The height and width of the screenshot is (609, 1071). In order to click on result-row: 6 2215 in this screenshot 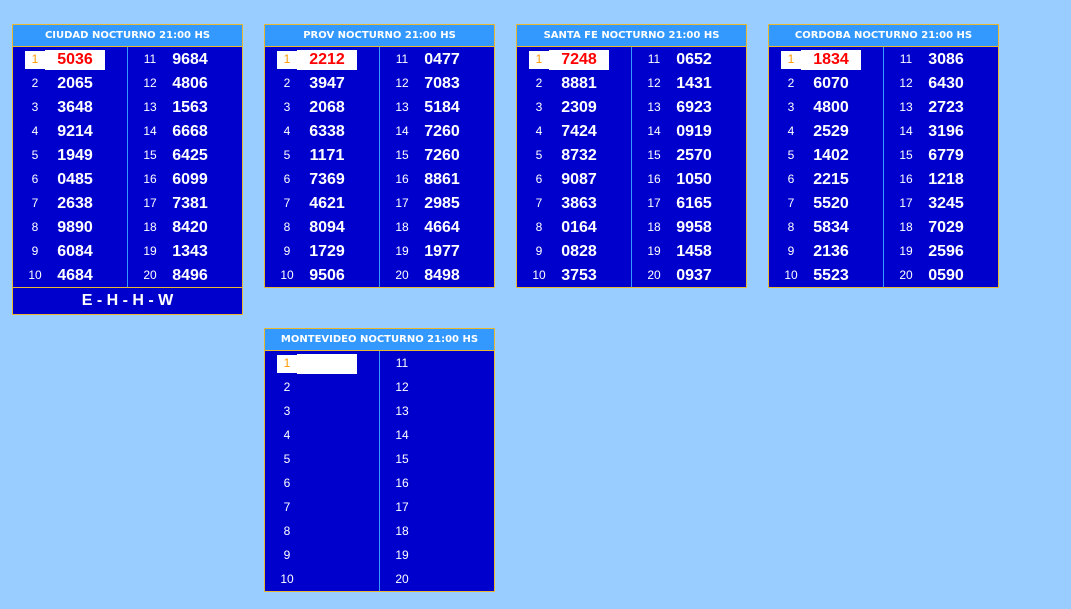, I will do `click(826, 179)`.